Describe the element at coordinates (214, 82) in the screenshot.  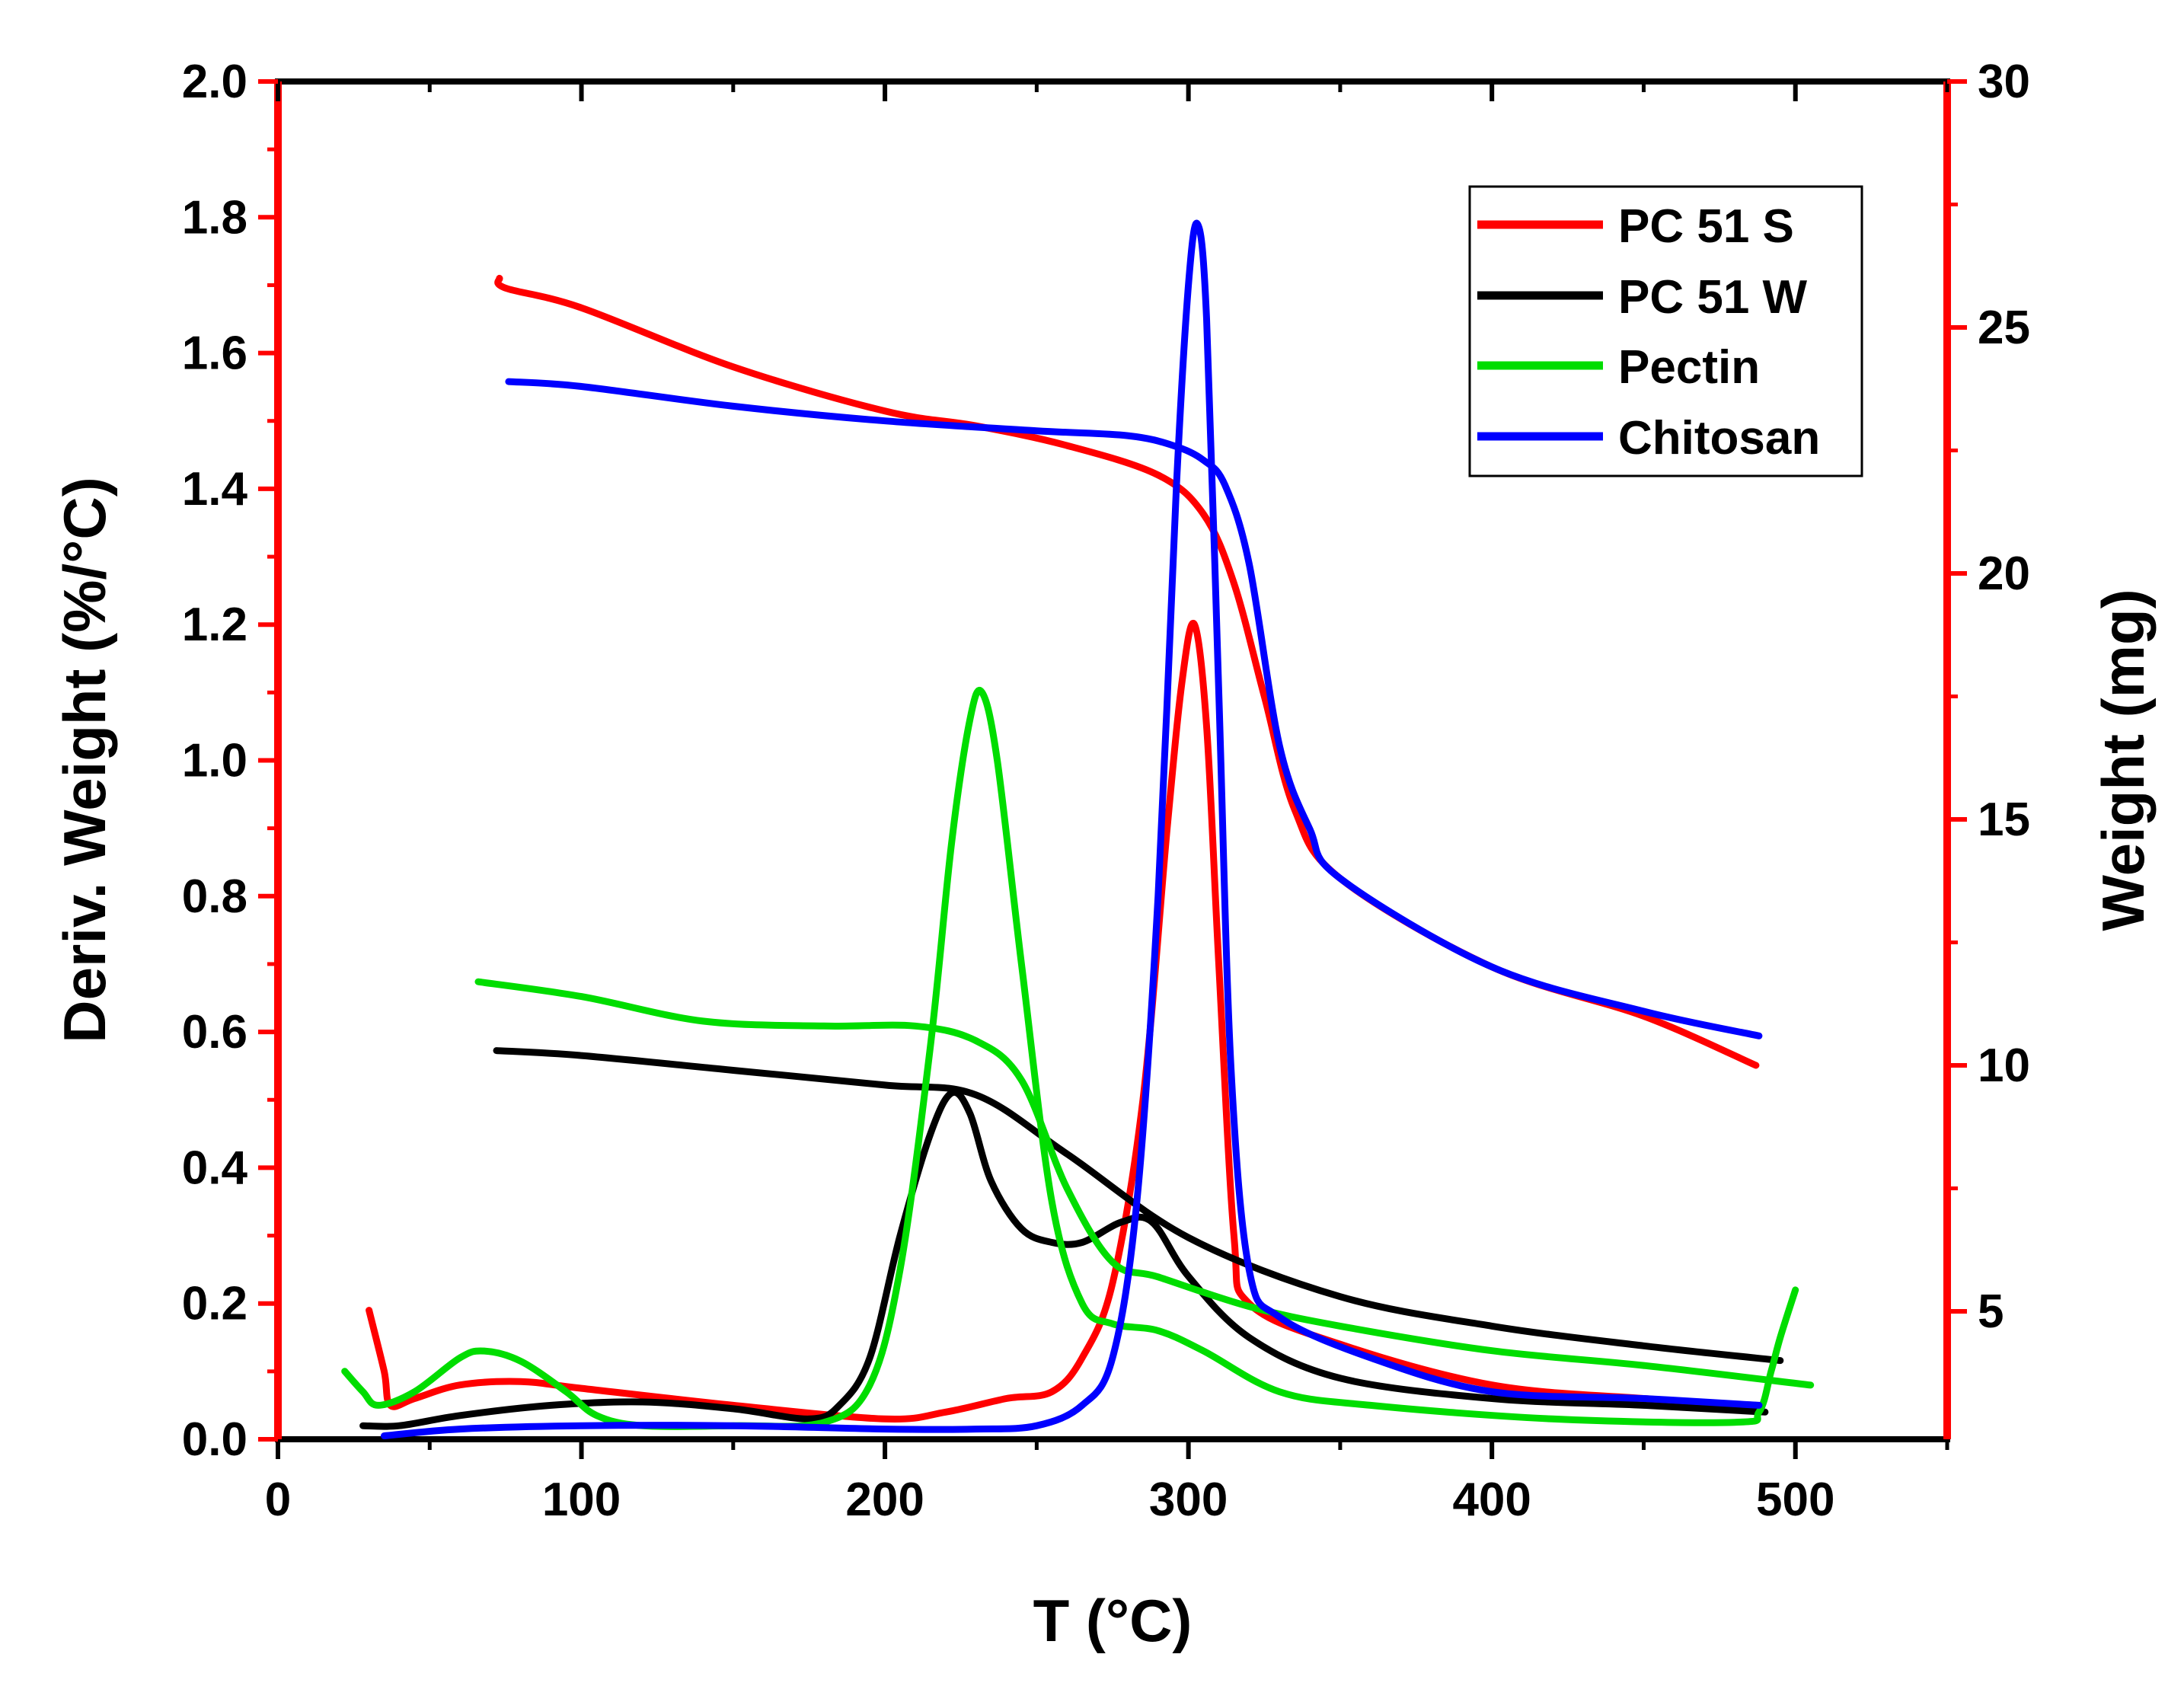
I see `y-left-tick-label: 2.0` at that location.